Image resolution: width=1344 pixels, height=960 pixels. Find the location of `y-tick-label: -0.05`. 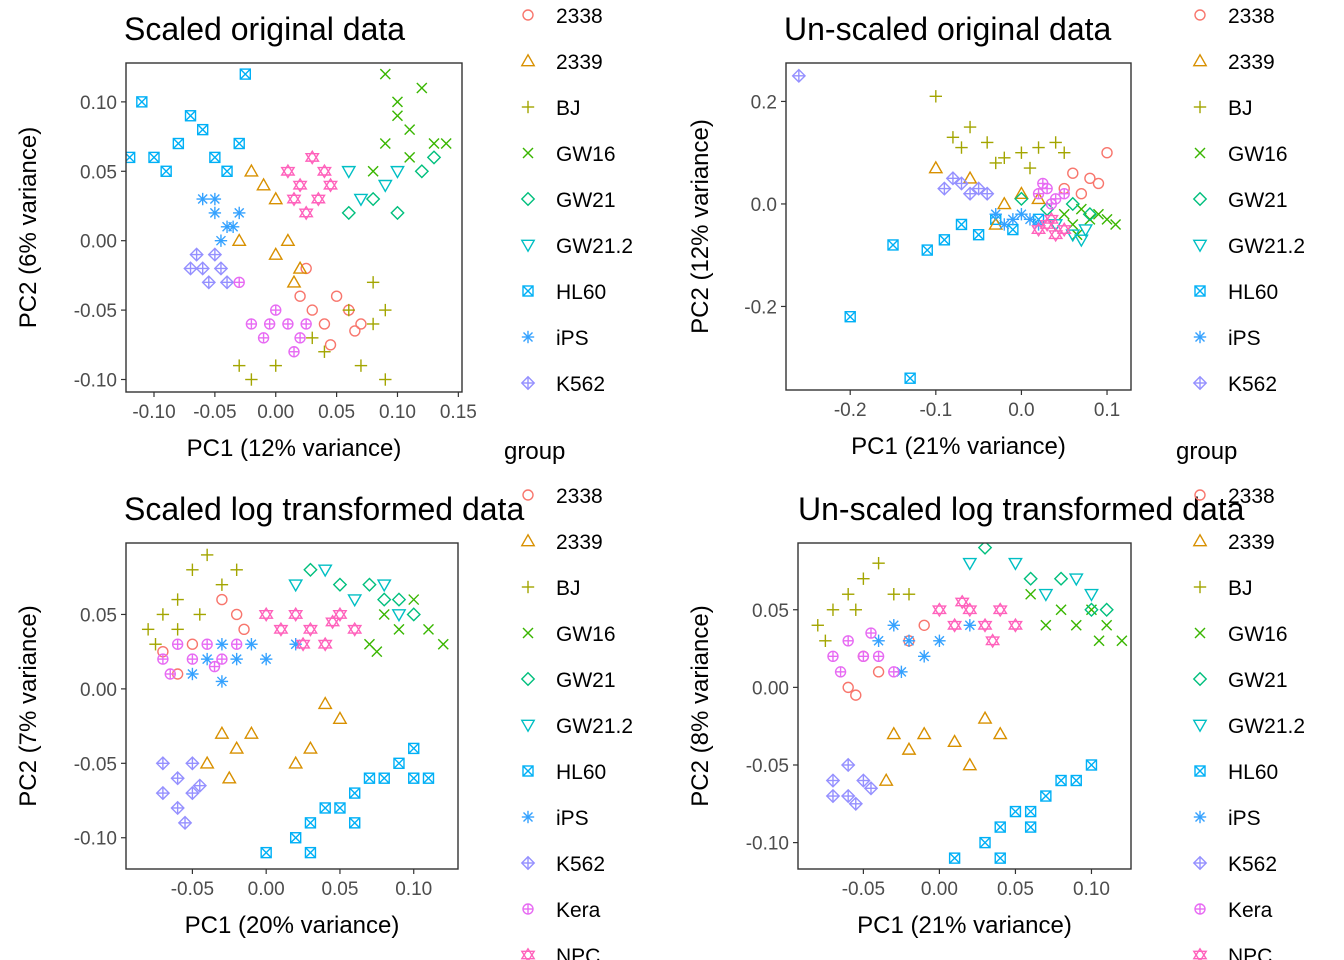

y-tick-label: -0.05 is located at coordinates (95, 311).